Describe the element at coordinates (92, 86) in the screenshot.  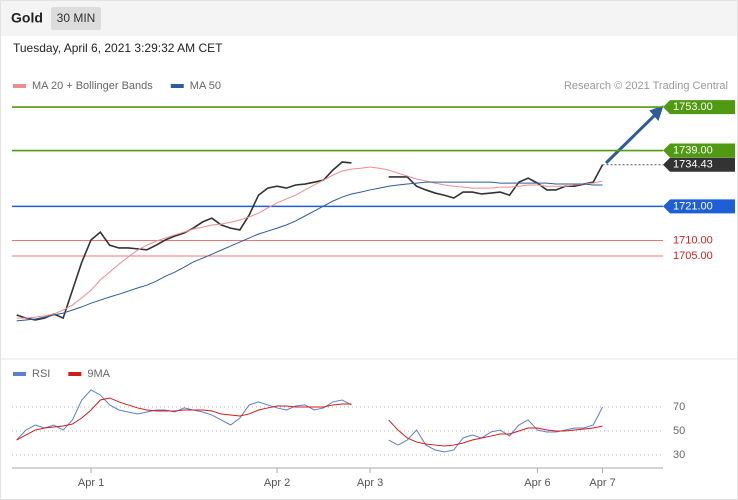
I see `legend-label: MA 20 + Bollinger Bands` at that location.